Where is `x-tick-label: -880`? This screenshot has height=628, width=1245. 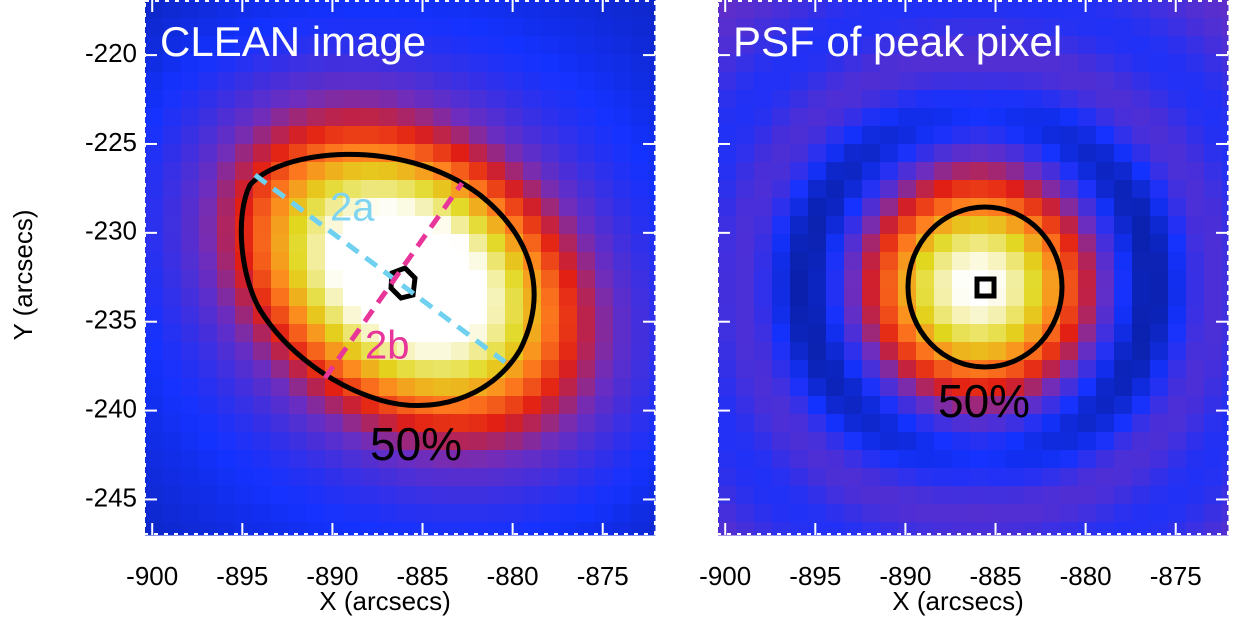 x-tick-label: -880 is located at coordinates (1086, 576).